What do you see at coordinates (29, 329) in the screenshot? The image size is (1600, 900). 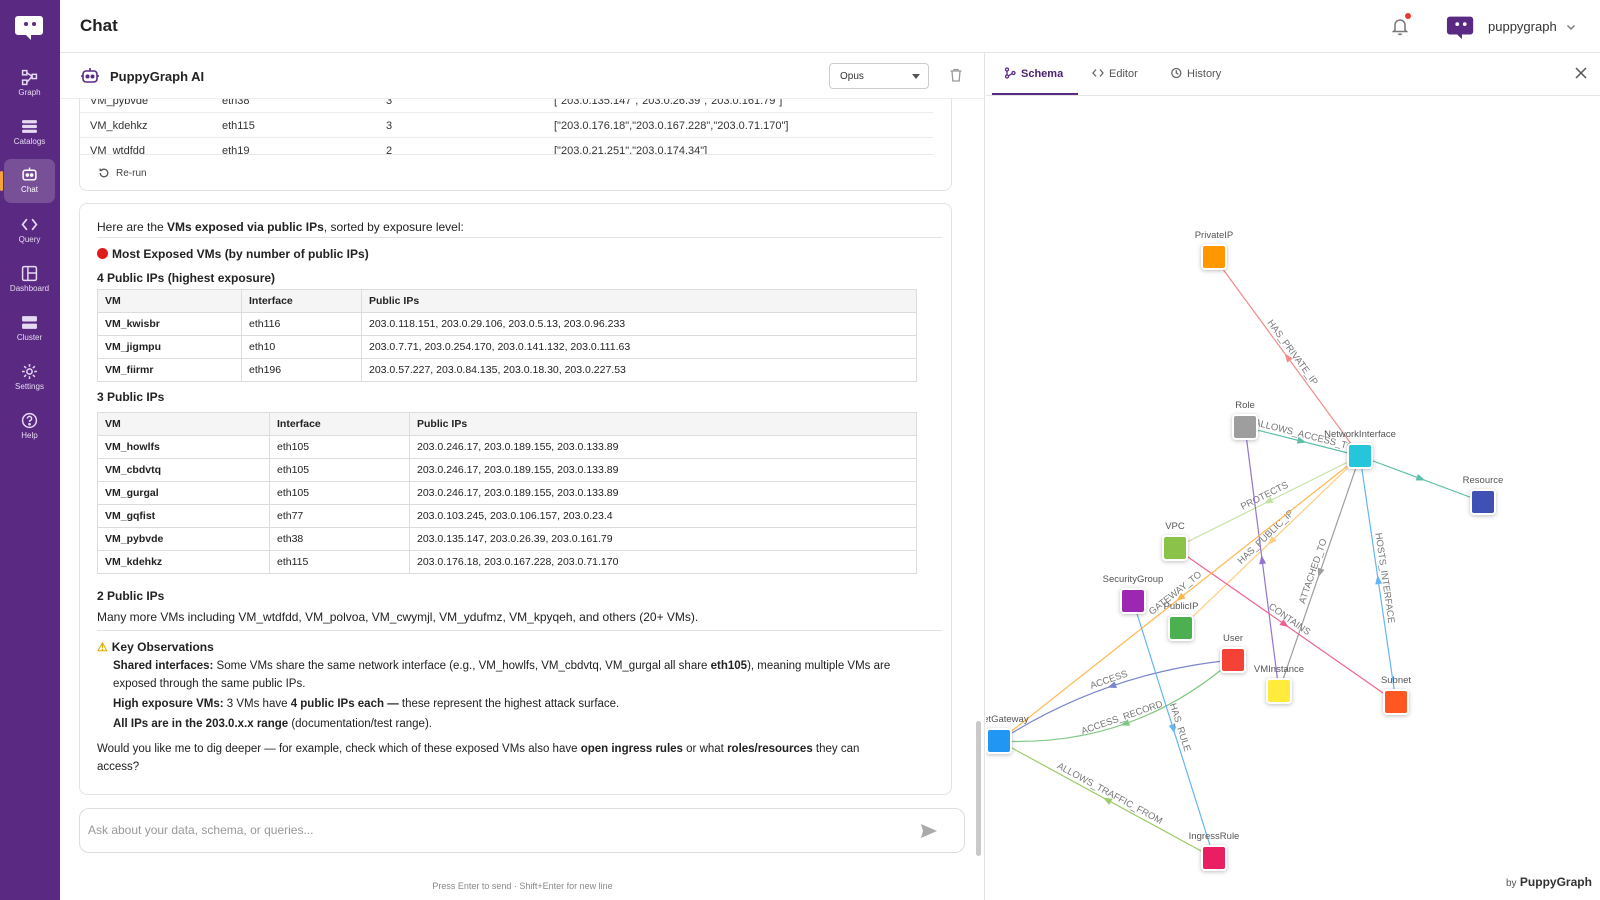 I see `nav-cluster: Cluster` at bounding box center [29, 329].